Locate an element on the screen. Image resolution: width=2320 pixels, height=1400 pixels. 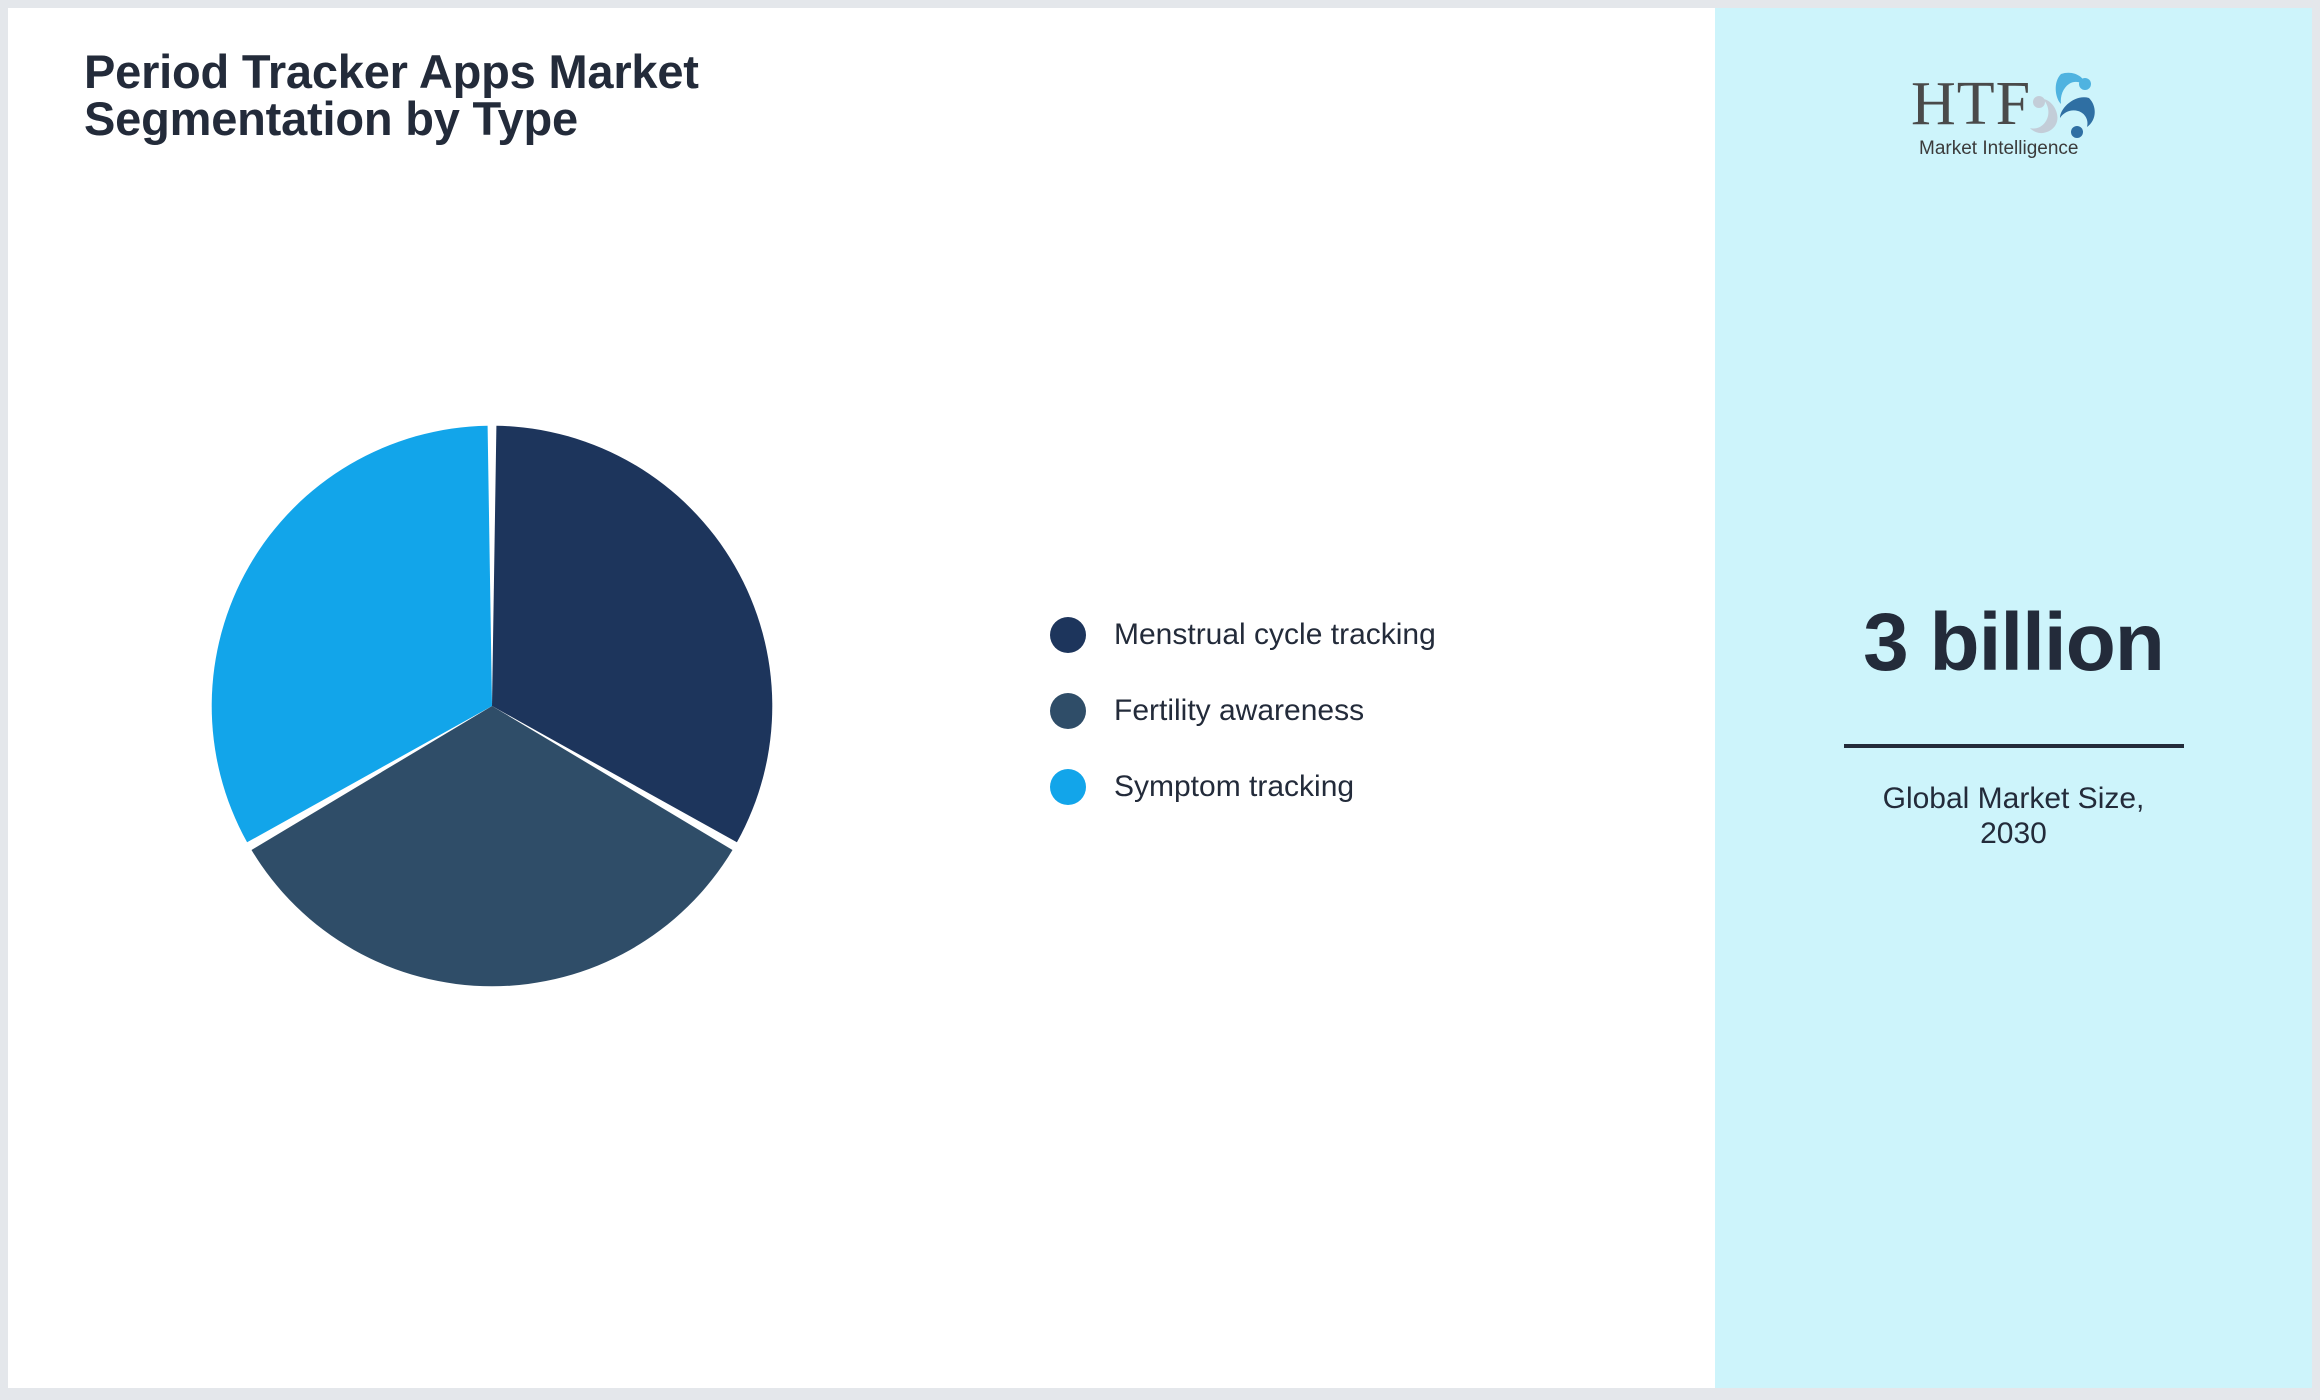
stat-caption: Global Market Size, 2030 is located at coordinates (2013, 816).